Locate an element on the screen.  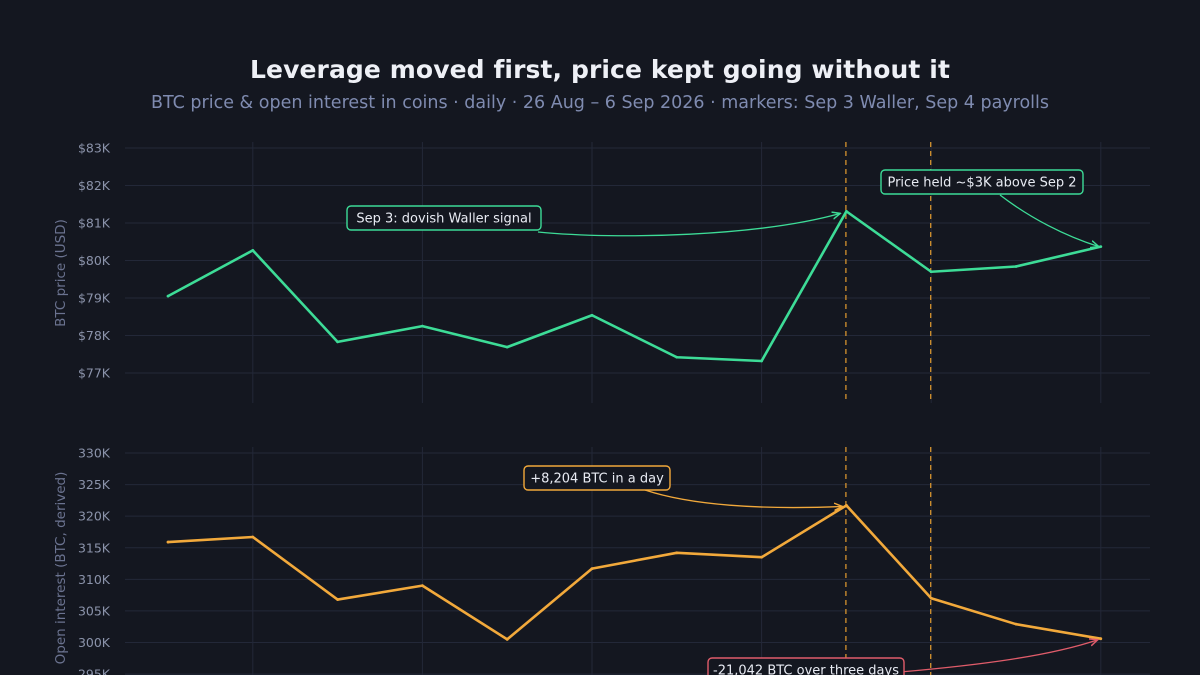
oi-y-tick-label: 325K is located at coordinates (94, 484).